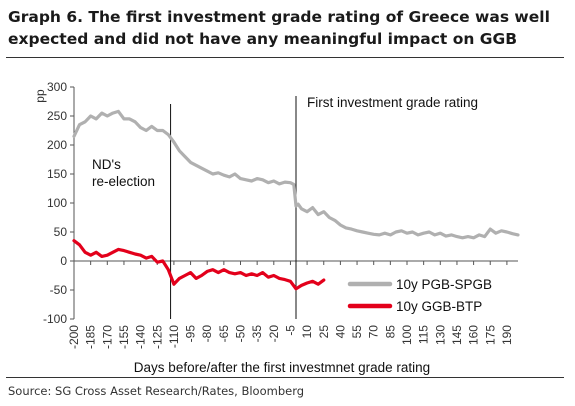  What do you see at coordinates (91, 337) in the screenshot?
I see `x-tick-label: -185` at bounding box center [91, 337].